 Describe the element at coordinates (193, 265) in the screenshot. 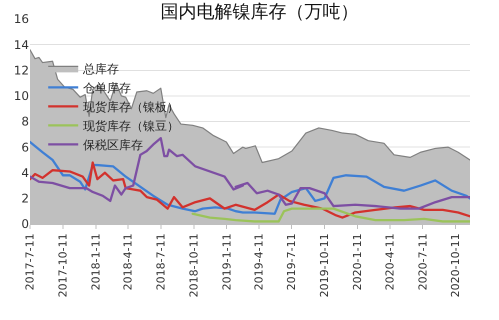

I see `x-tick-label: 2018-10-11` at that location.